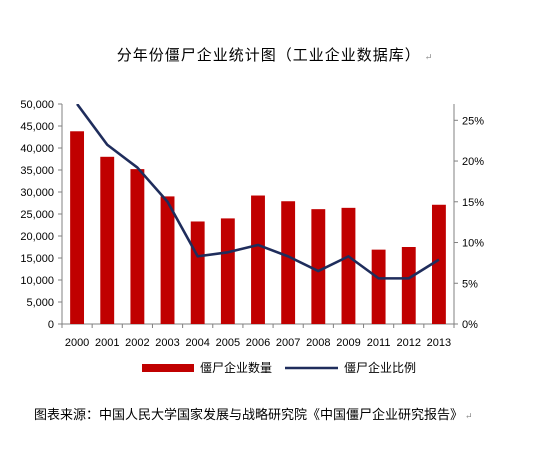 The image size is (550, 467). Describe the element at coordinates (318, 343) in the screenshot. I see `x-tick-label: 2008` at that location.